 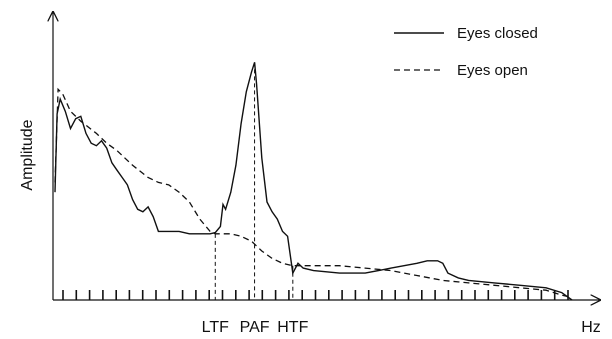 What do you see at coordinates (492, 70) in the screenshot?
I see `legend-label-eyes-open: Eyes open` at bounding box center [492, 70].